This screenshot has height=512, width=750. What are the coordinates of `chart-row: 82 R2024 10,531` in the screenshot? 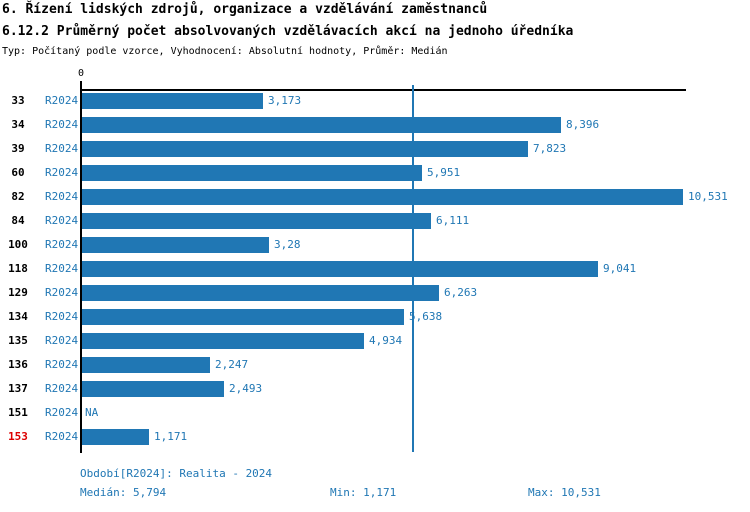 It's located at (375, 197).